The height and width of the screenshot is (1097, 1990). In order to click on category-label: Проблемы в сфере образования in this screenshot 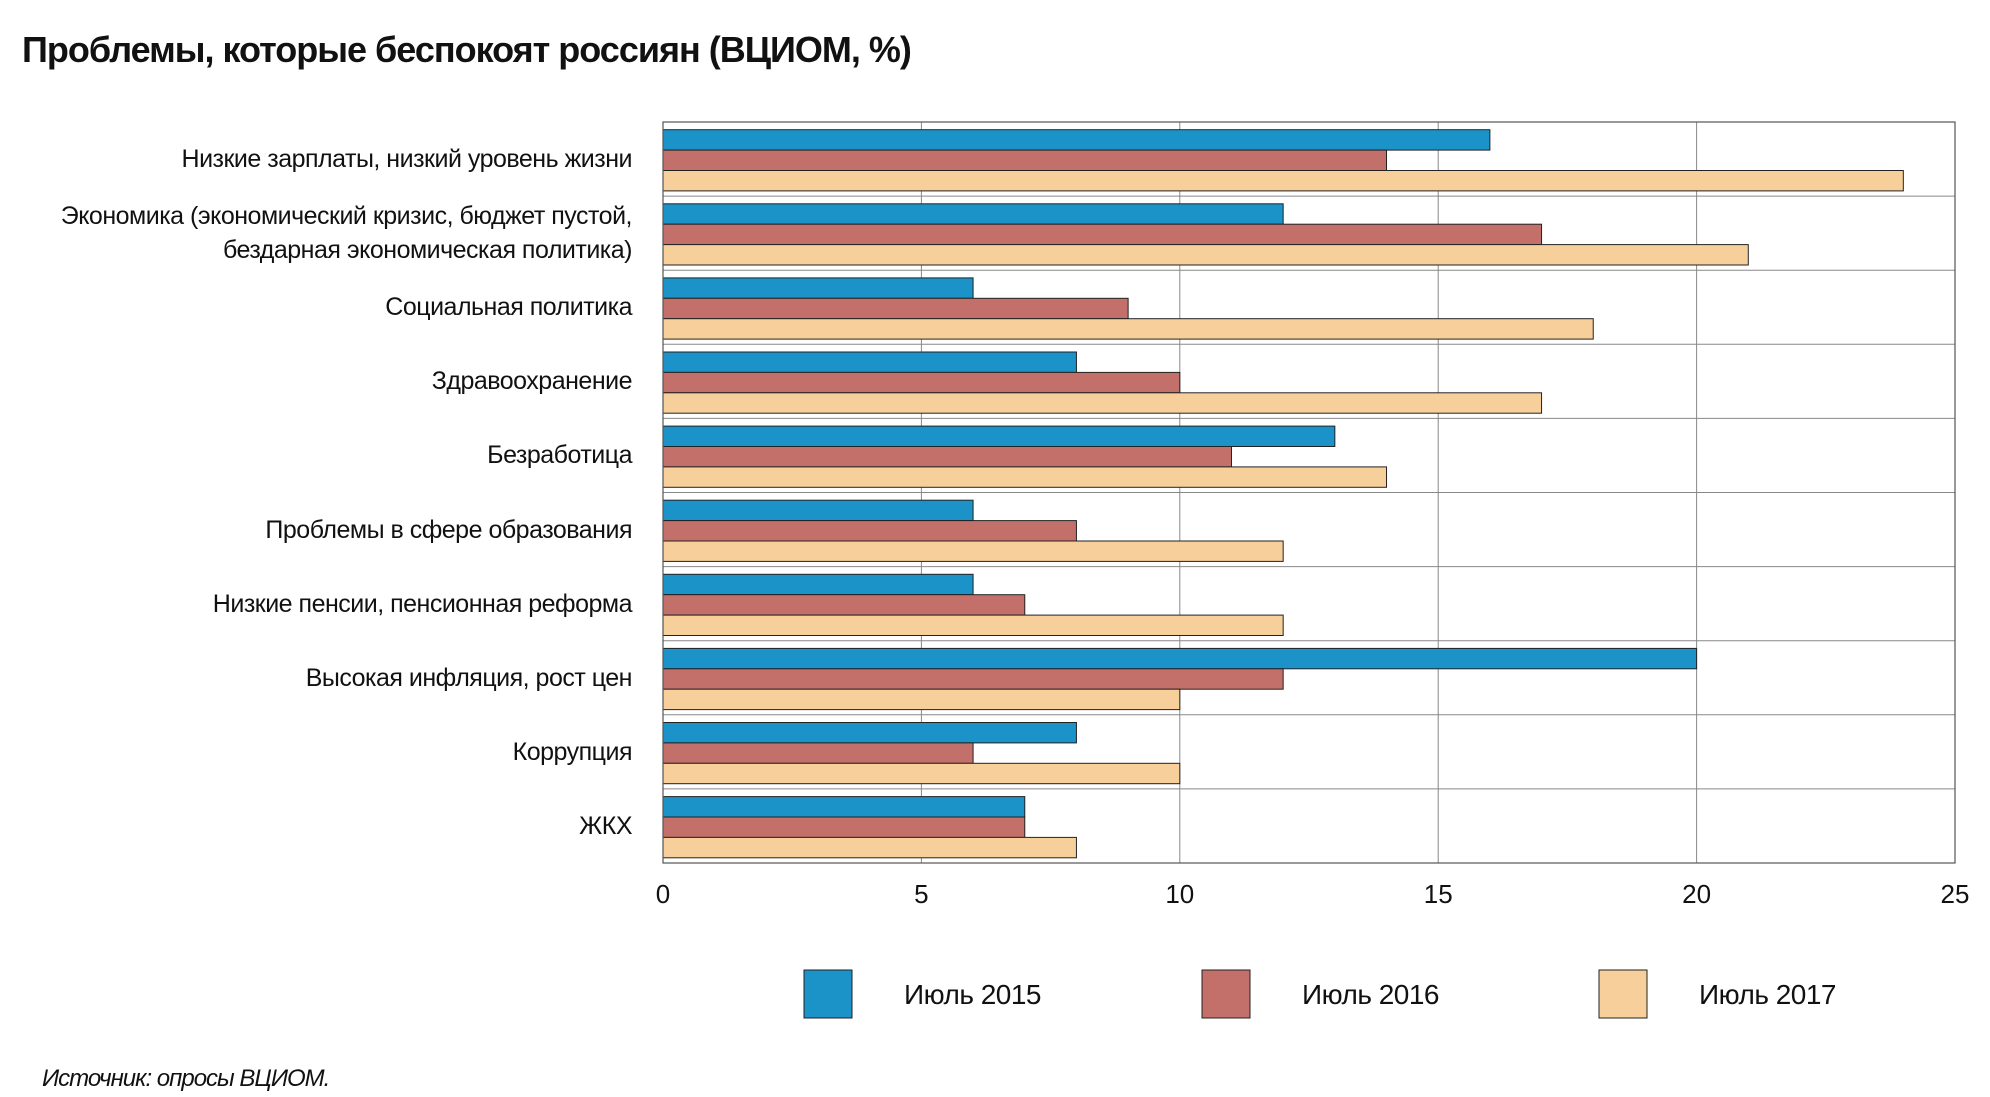, I will do `click(448, 529)`.